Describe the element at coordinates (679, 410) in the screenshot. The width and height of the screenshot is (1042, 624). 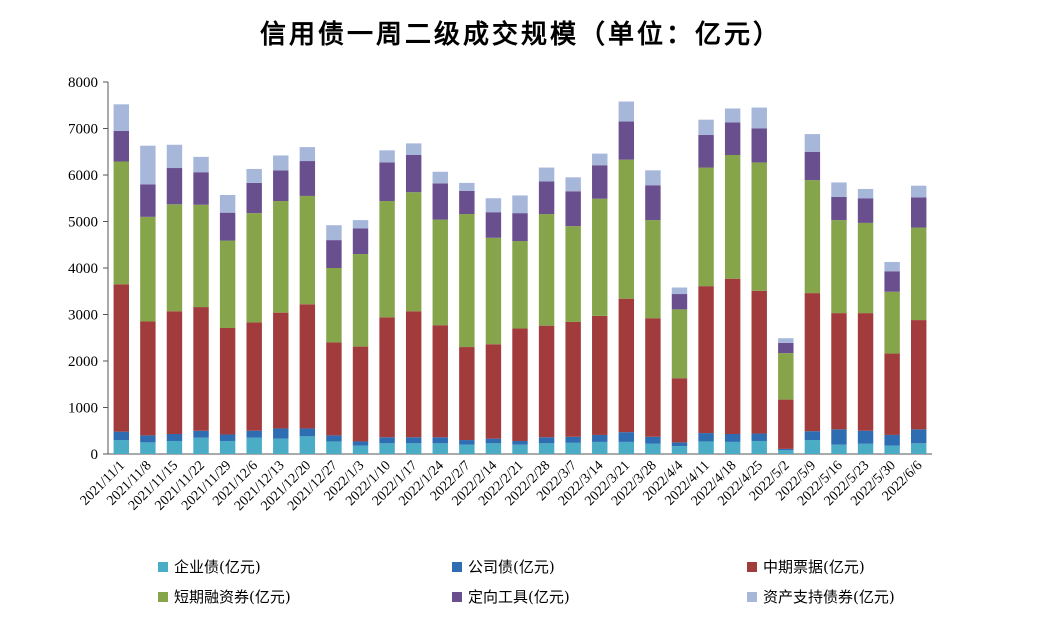
I see `bar-segment-s2-c21` at that location.